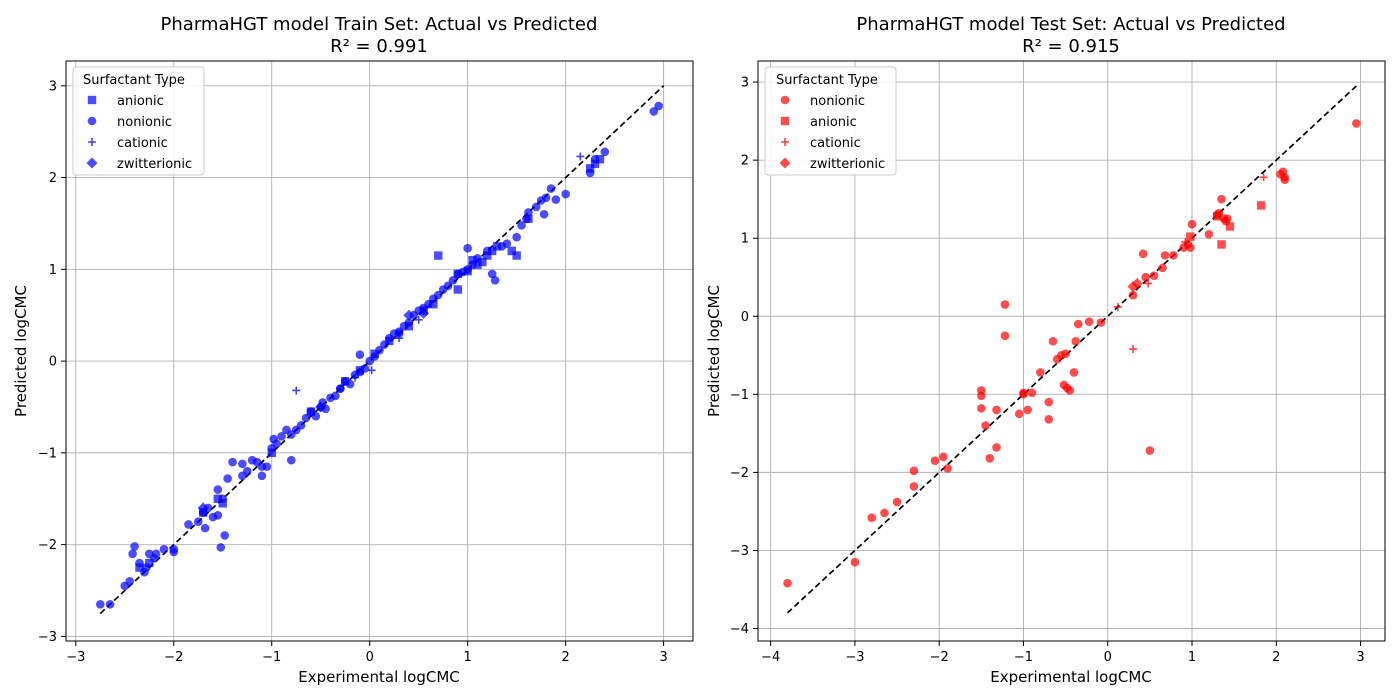 This screenshot has width=1400, height=700. I want to click on test-legend-item-zwitterionic: zwitterionic, so click(847, 164).